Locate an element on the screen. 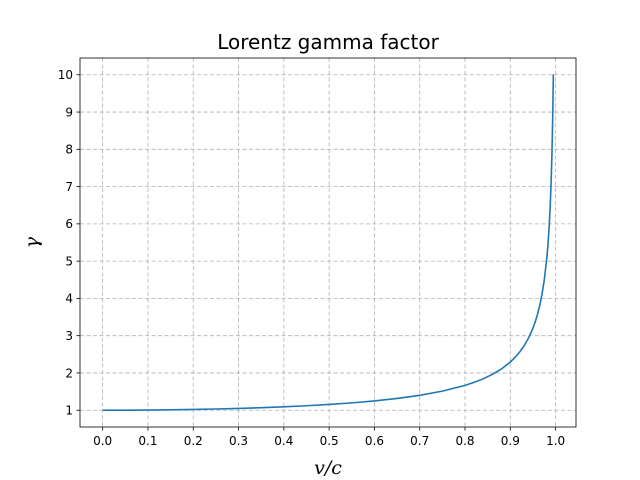 This screenshot has height=480, width=640. y-tick-label: 1 is located at coordinates (69, 411).